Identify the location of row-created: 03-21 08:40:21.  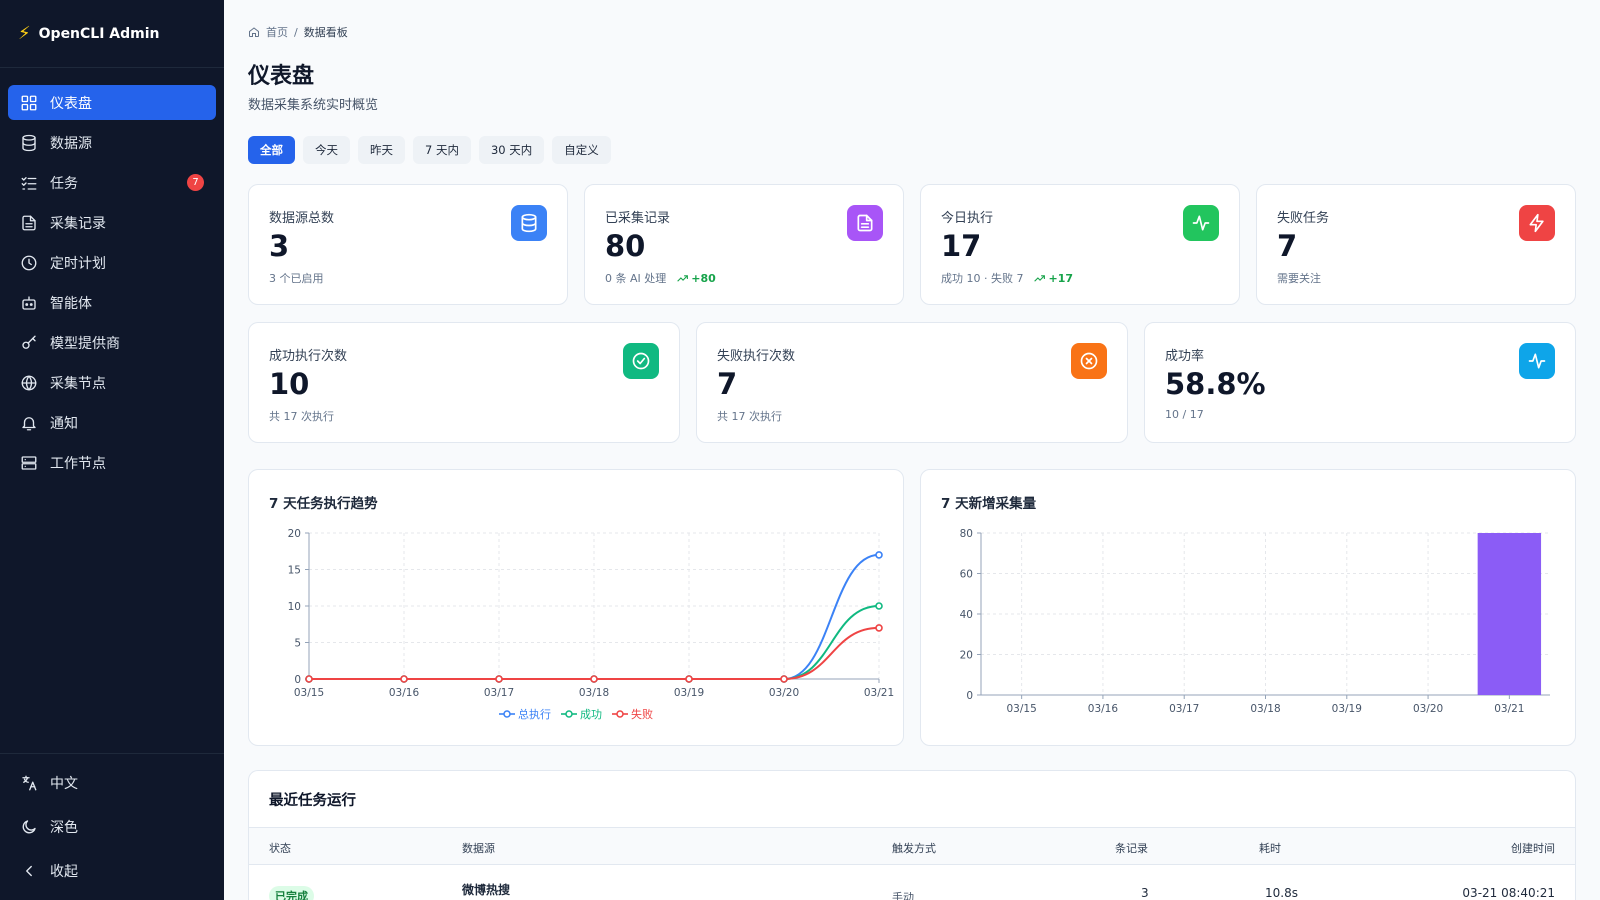
(1508, 893).